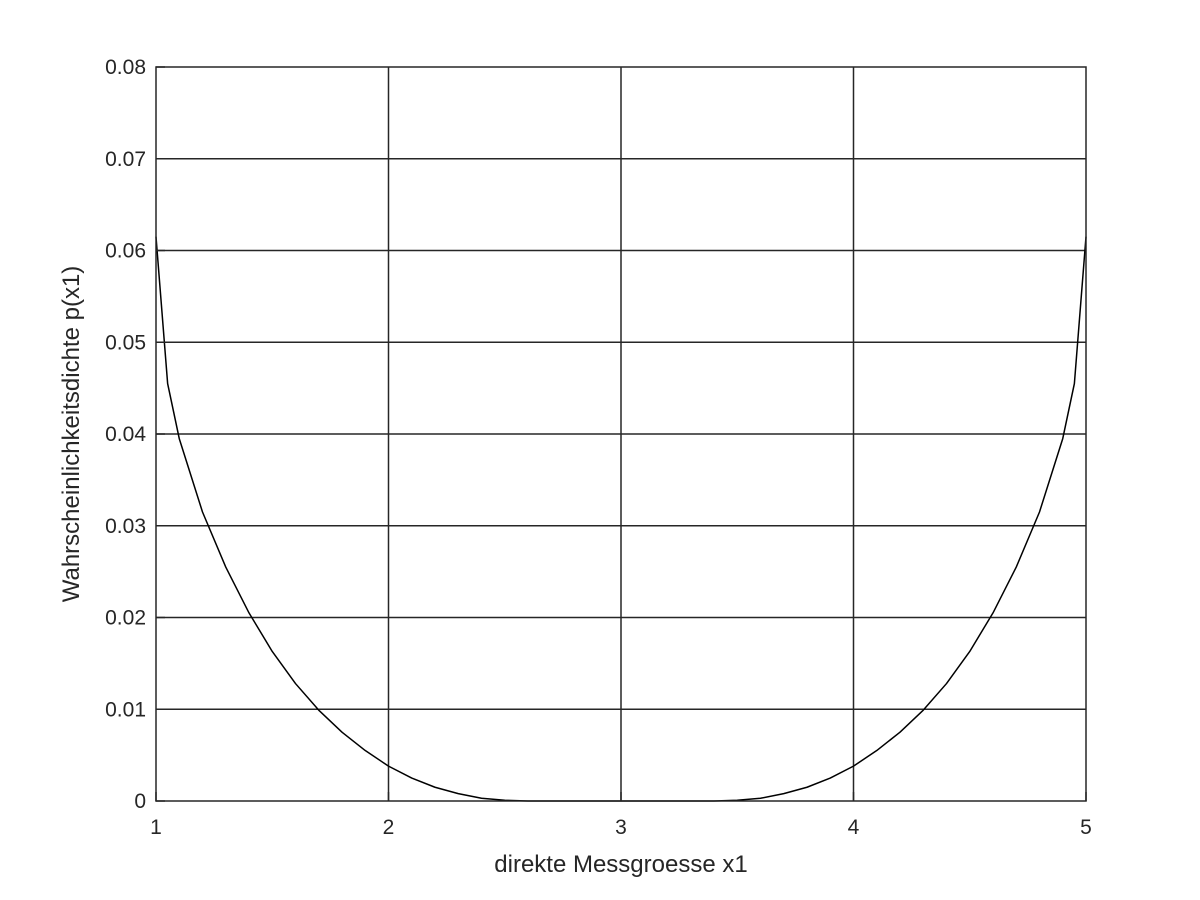 This screenshot has height=900, width=1200. What do you see at coordinates (125, 159) in the screenshot?
I see `y-tick-label: 0.07` at bounding box center [125, 159].